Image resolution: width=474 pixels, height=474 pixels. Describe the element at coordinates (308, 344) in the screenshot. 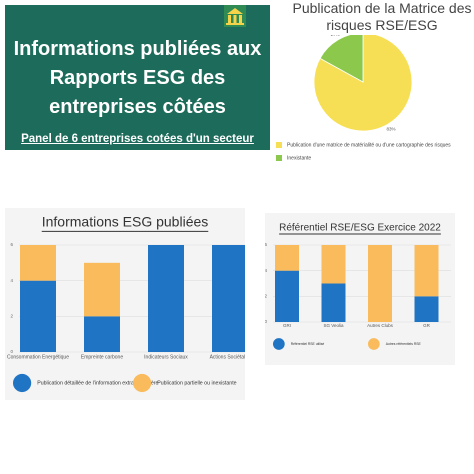

I see `legend-label: Référentiel RSE utilisé` at that location.